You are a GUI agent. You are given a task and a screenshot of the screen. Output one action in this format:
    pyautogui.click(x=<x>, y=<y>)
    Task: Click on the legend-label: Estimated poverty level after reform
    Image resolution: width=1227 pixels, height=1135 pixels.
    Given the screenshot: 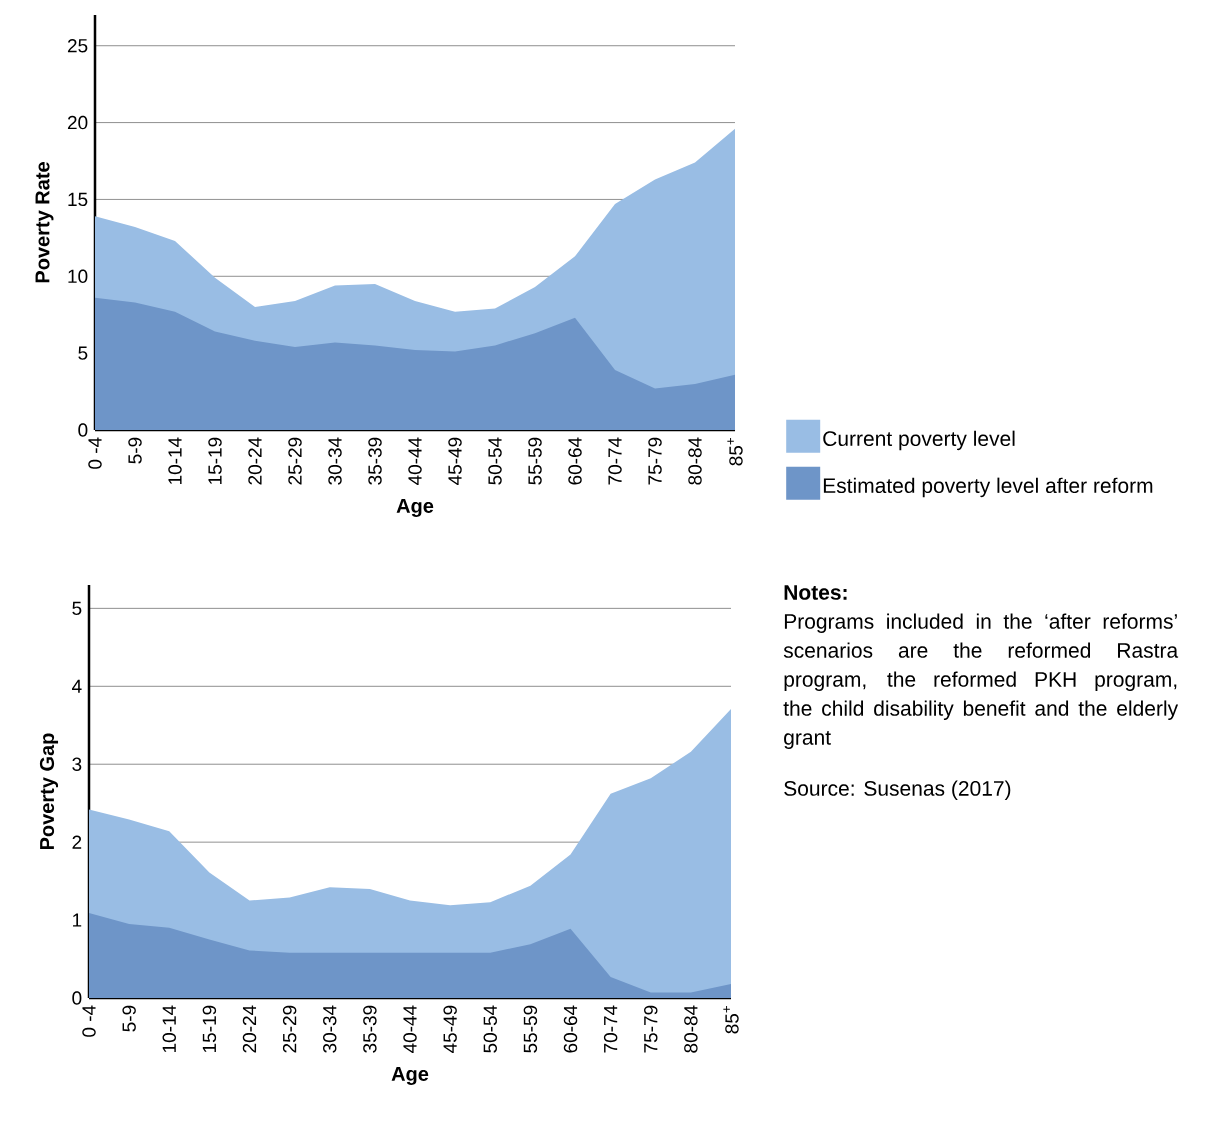 What is the action you would take?
    pyautogui.click(x=988, y=487)
    